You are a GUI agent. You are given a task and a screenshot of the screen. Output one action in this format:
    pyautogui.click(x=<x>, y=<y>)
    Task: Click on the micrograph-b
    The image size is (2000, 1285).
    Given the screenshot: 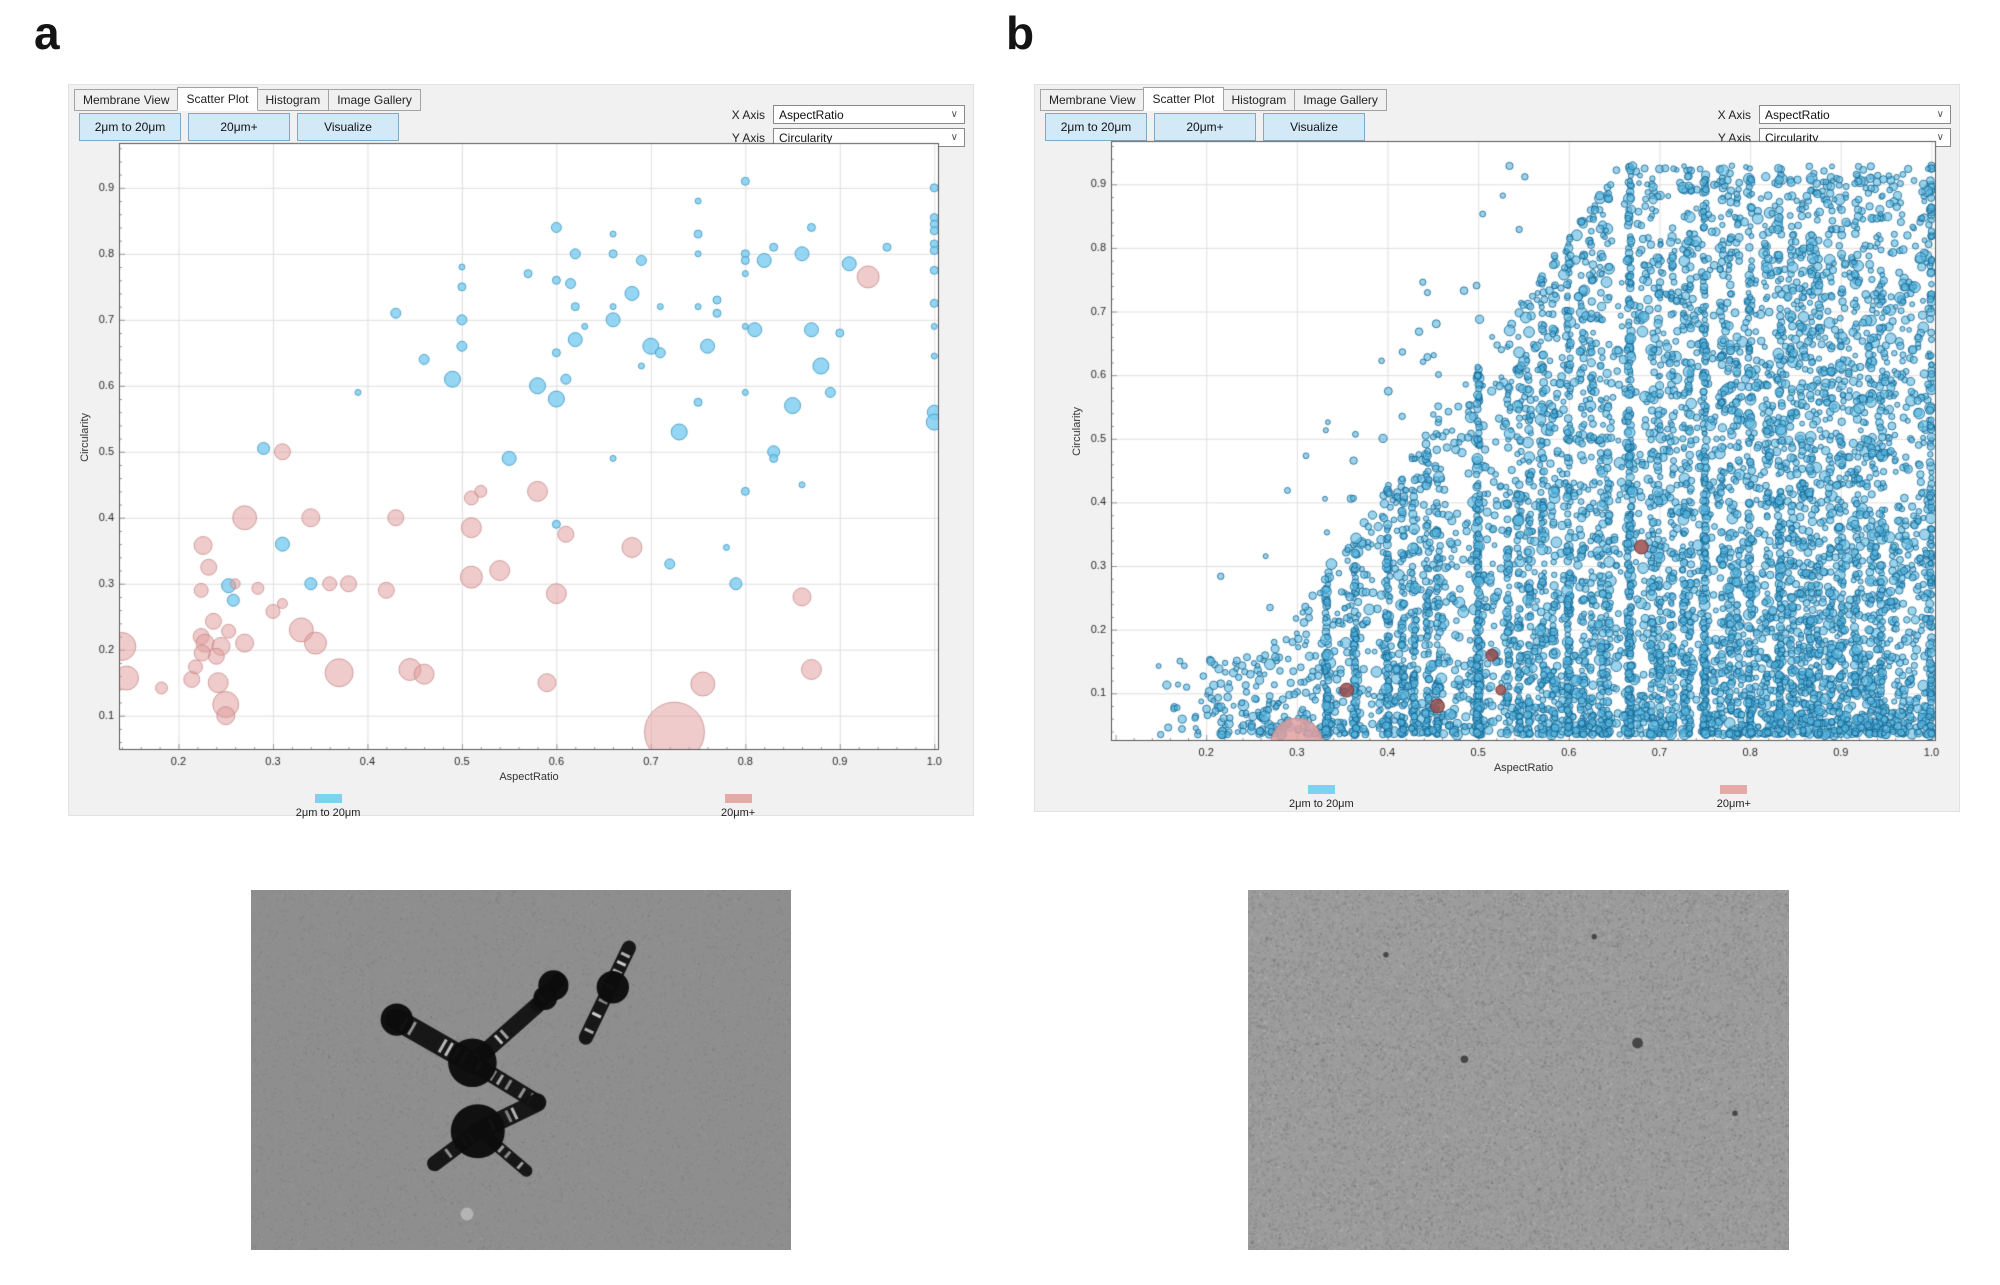 What is the action you would take?
    pyautogui.click(x=1518, y=1070)
    